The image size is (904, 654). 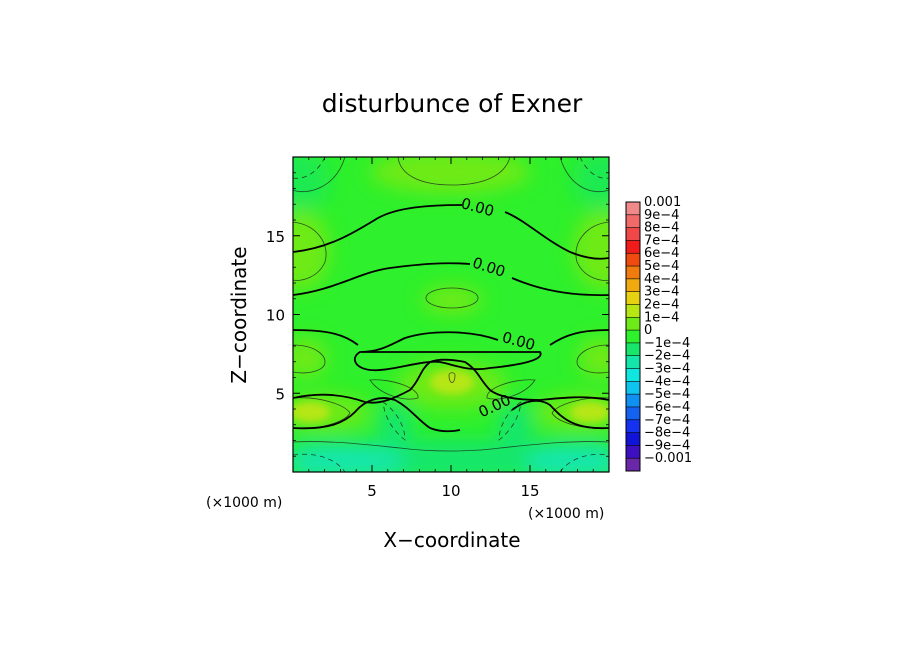 I want to click on colorbar-label: −9e−4, so click(x=667, y=445).